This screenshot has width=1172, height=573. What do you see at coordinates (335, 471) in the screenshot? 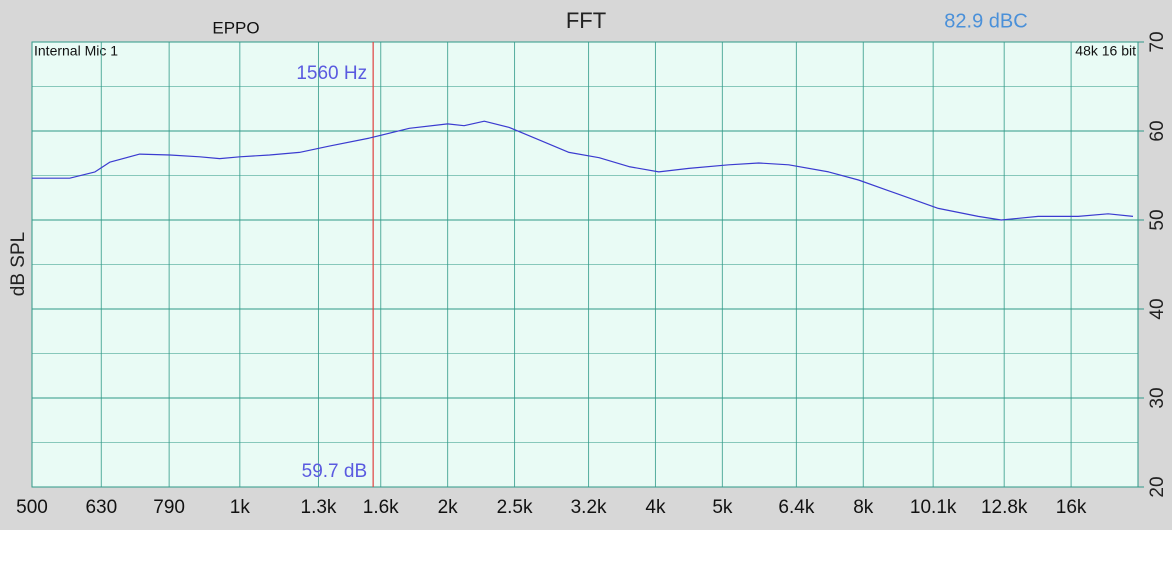
I see `cursor-level: 59.7 dB` at bounding box center [335, 471].